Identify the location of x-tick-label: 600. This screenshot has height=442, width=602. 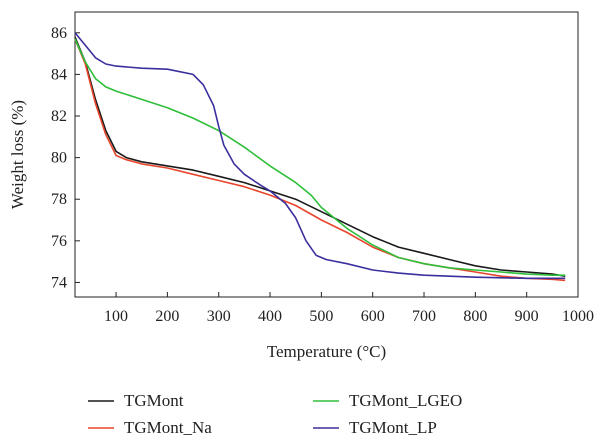
(373, 316).